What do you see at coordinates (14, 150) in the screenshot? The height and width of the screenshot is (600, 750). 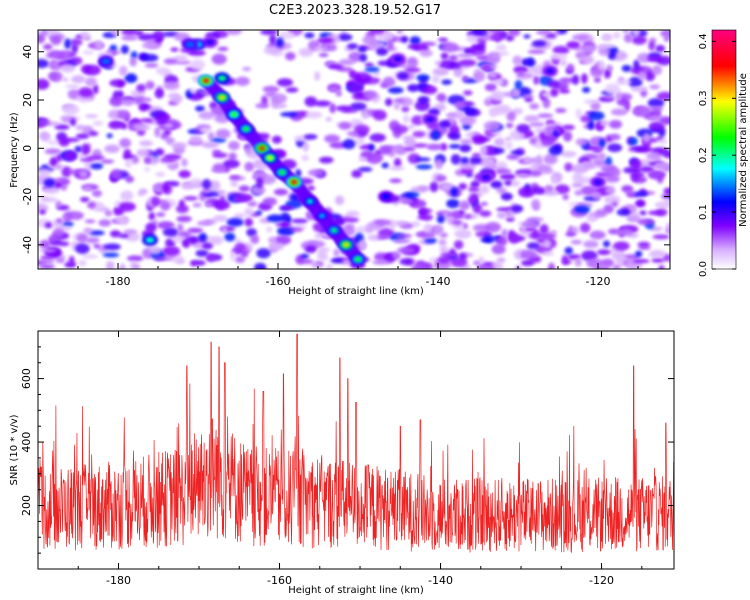 I see `heatmap-y-axis-label: Frequency (Hz)` at bounding box center [14, 150].